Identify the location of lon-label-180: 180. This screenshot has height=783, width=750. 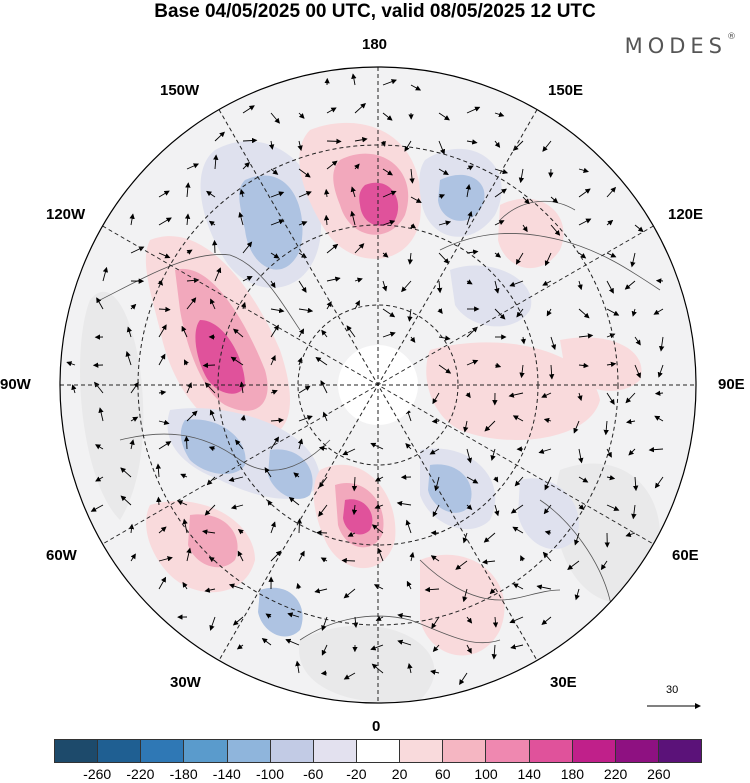
(375, 44).